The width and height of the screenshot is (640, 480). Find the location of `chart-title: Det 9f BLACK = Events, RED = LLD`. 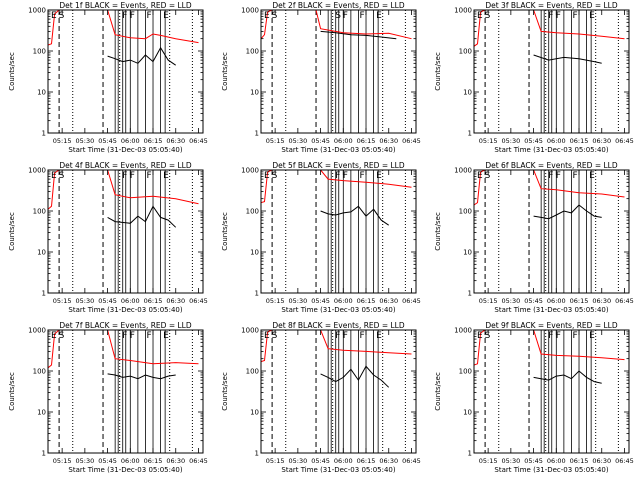

chart-title: Det 9f BLACK = Events, RED = LLD is located at coordinates (551, 325).